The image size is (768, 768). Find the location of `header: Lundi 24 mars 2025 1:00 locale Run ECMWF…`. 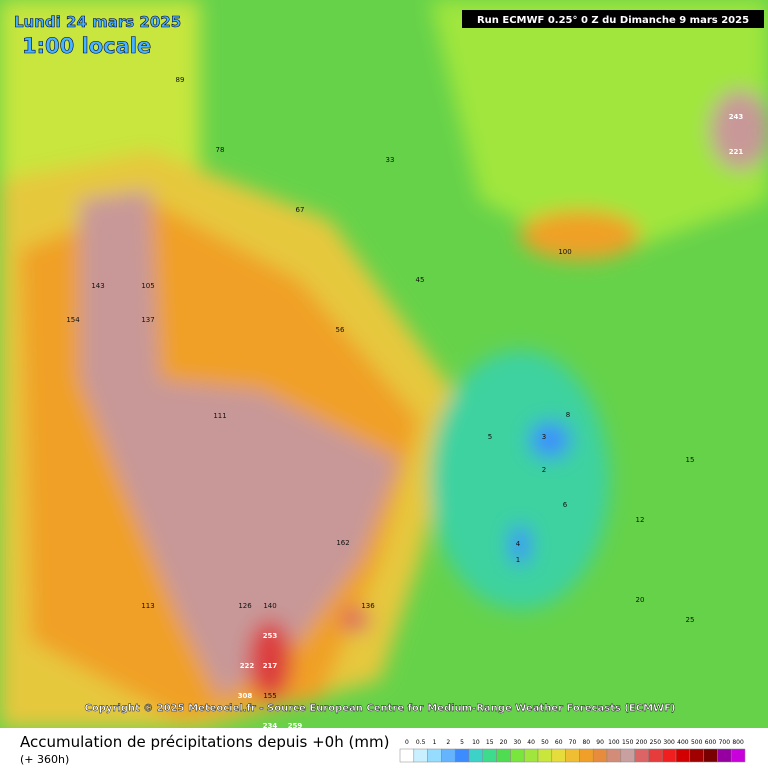

header: Lundi 24 mars 2025 1:00 locale Run ECMWF… is located at coordinates (389, 34).